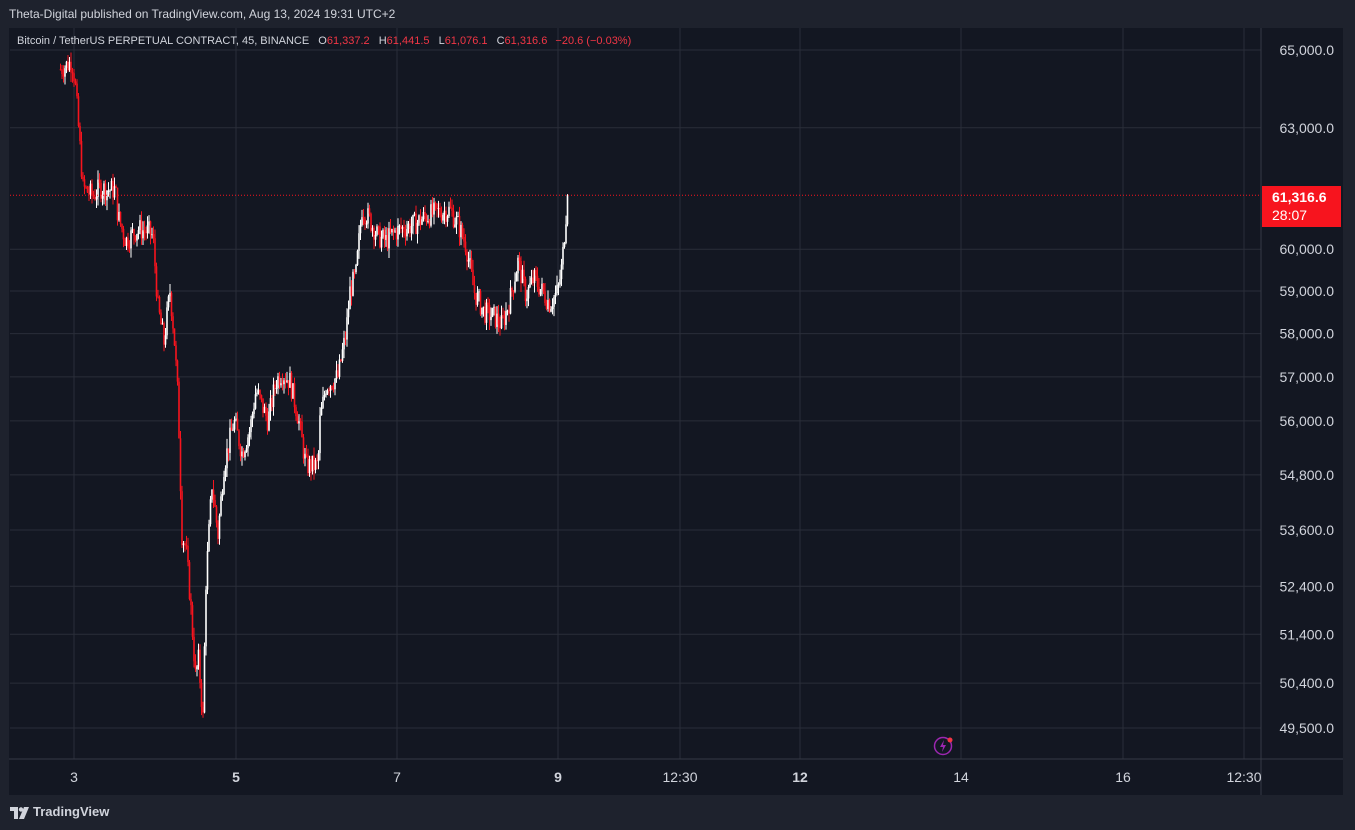 This screenshot has width=1355, height=830. What do you see at coordinates (1307, 634) in the screenshot?
I see `price-tick-label: 51,400.0` at bounding box center [1307, 634].